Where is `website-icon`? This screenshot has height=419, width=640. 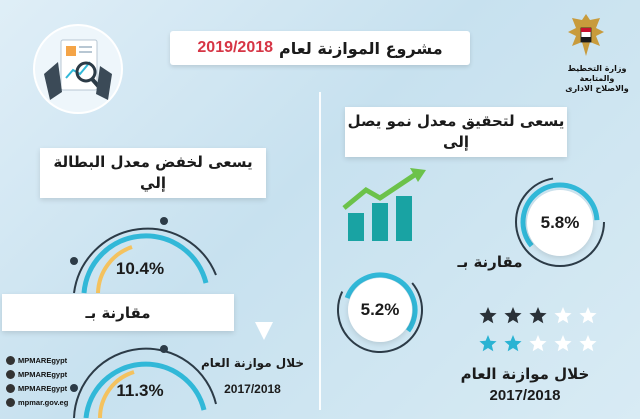
website-icon is located at coordinates (10, 402).